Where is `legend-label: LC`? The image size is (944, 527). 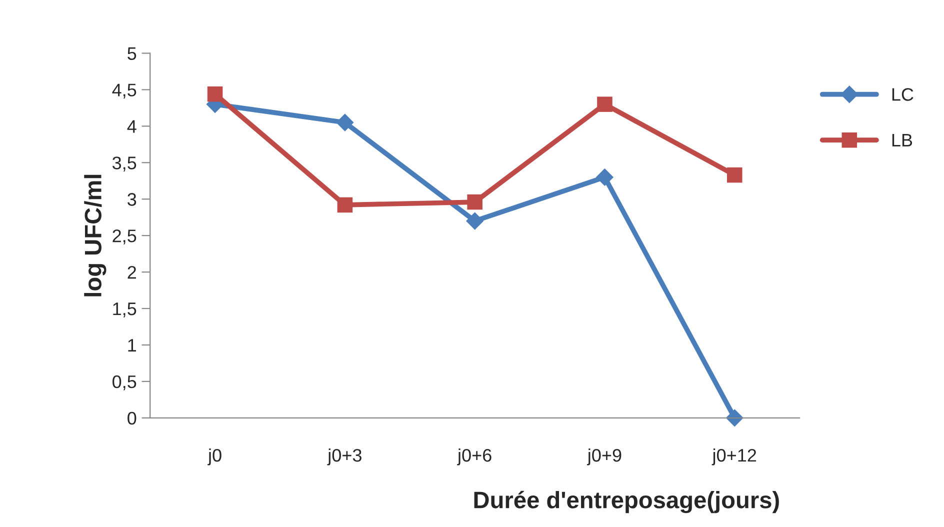 legend-label: LC is located at coordinates (903, 94).